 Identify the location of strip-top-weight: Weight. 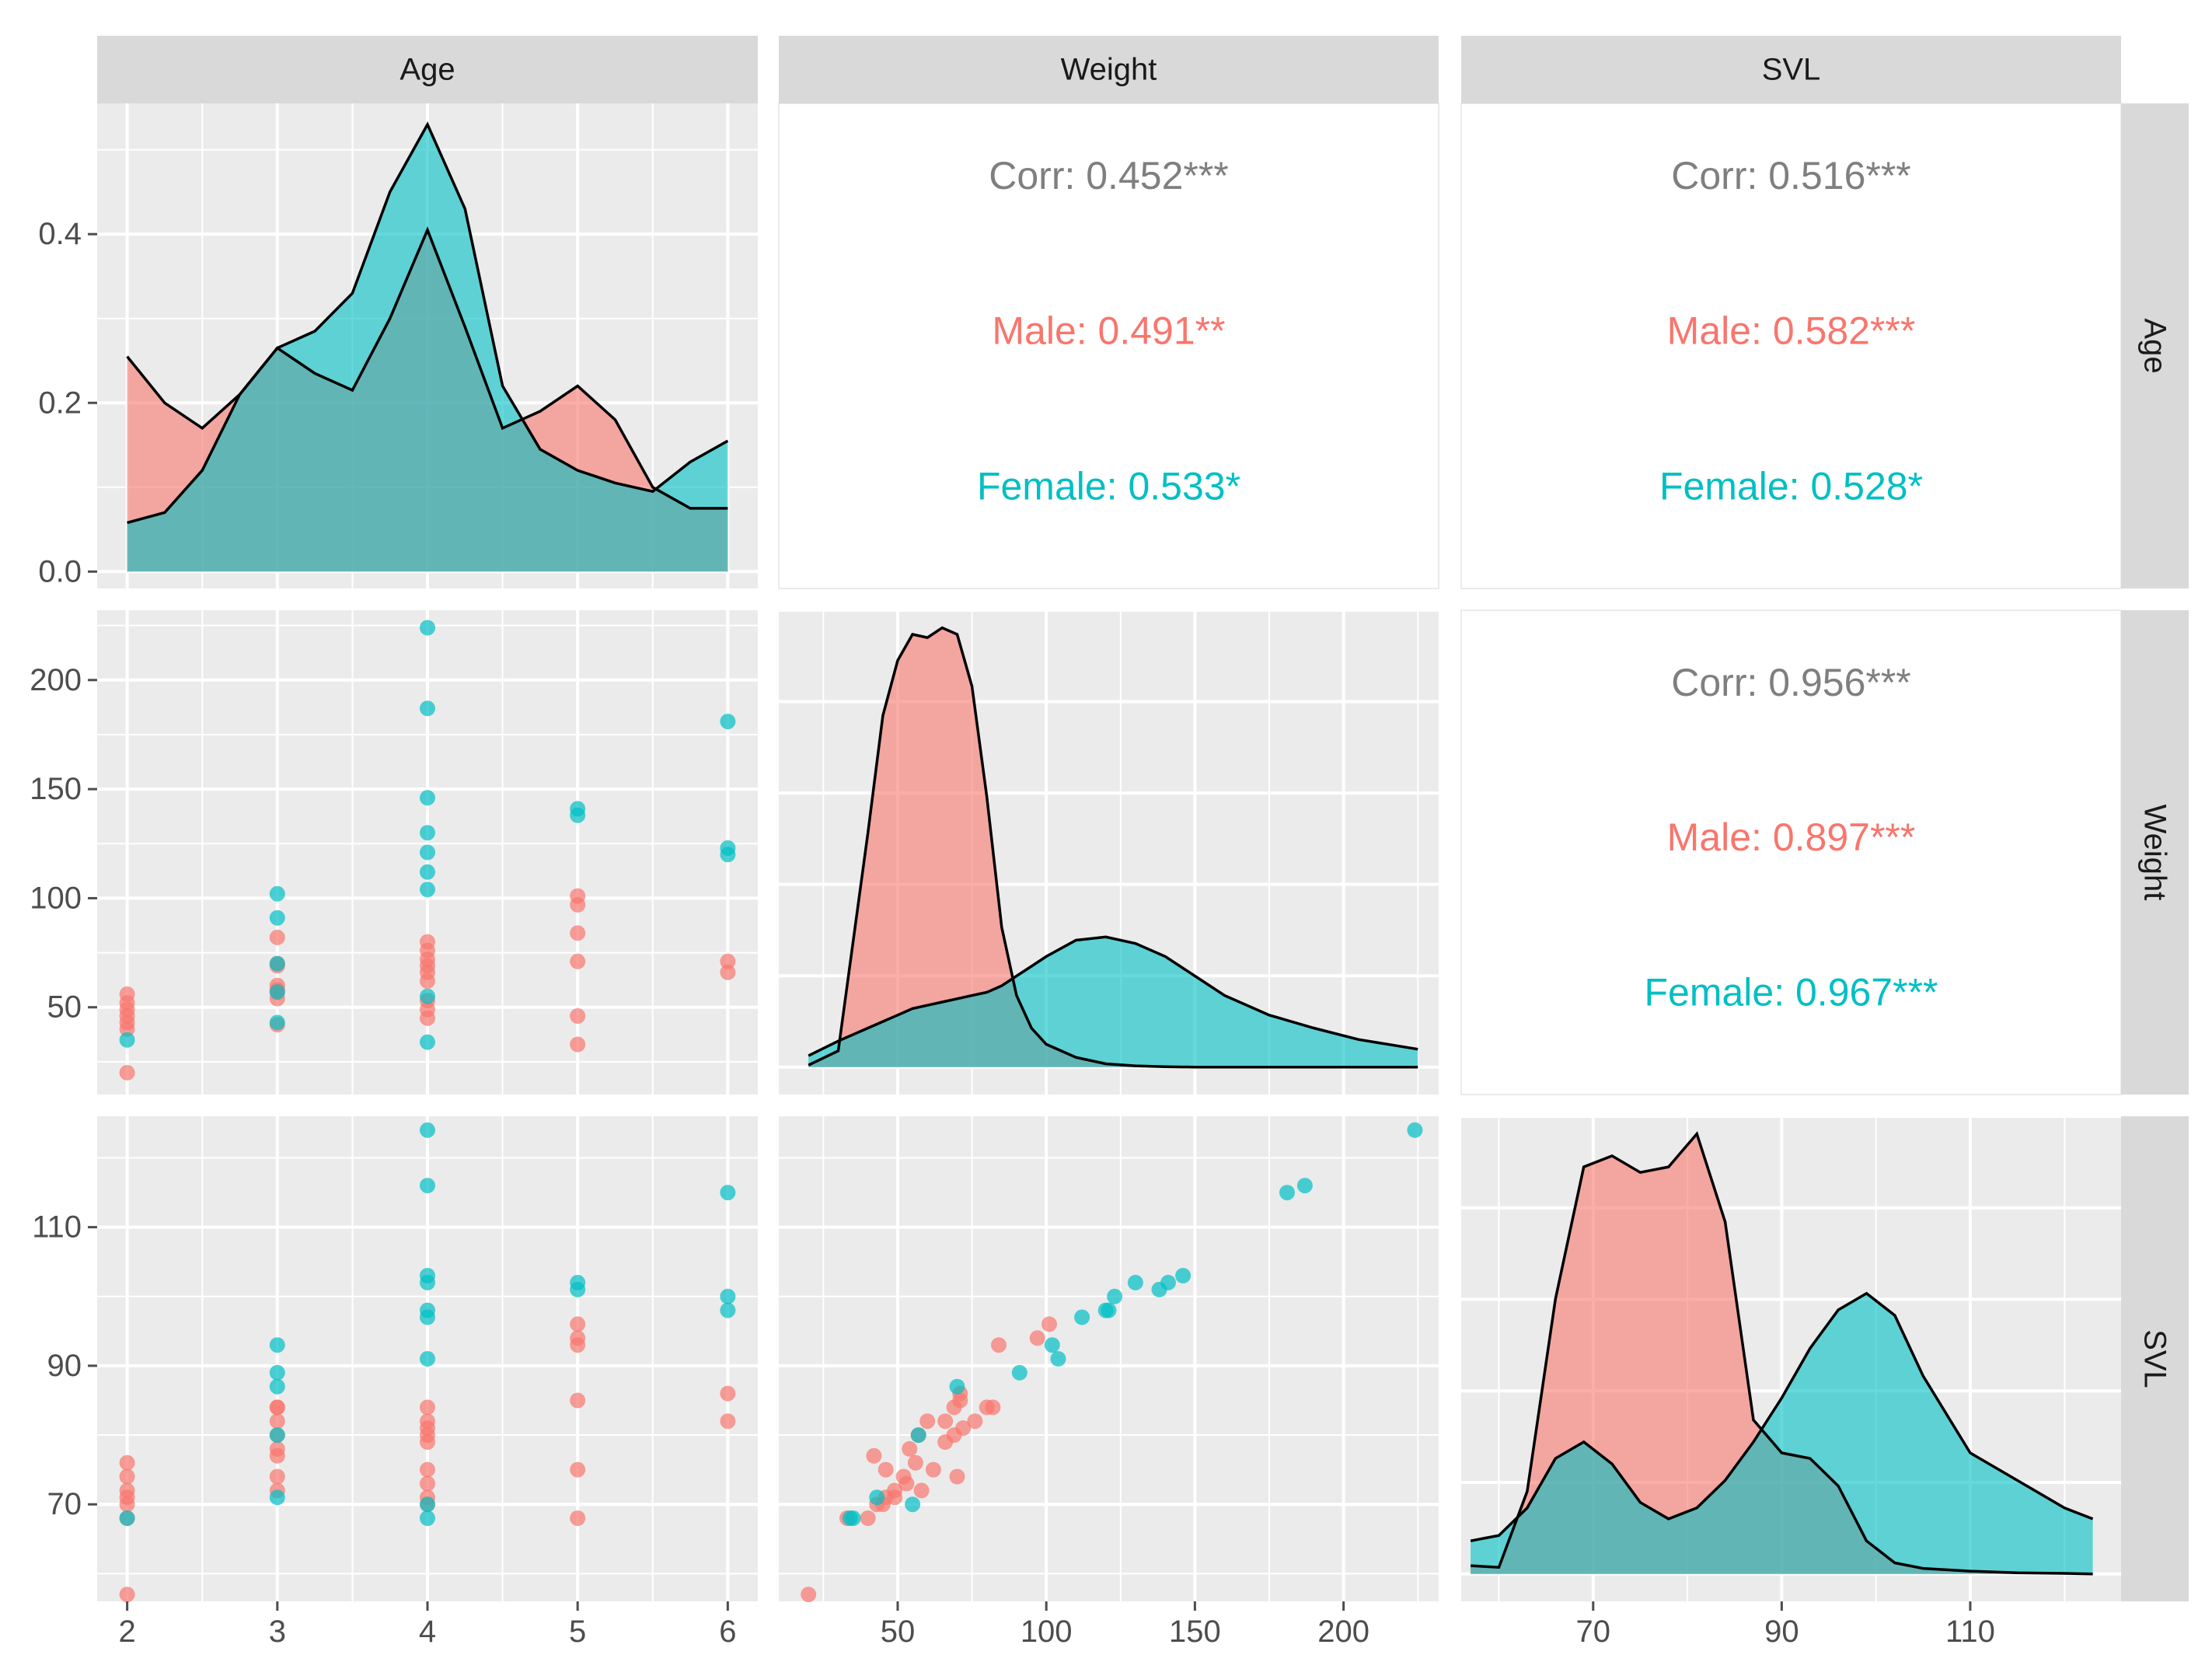
(1109, 70).